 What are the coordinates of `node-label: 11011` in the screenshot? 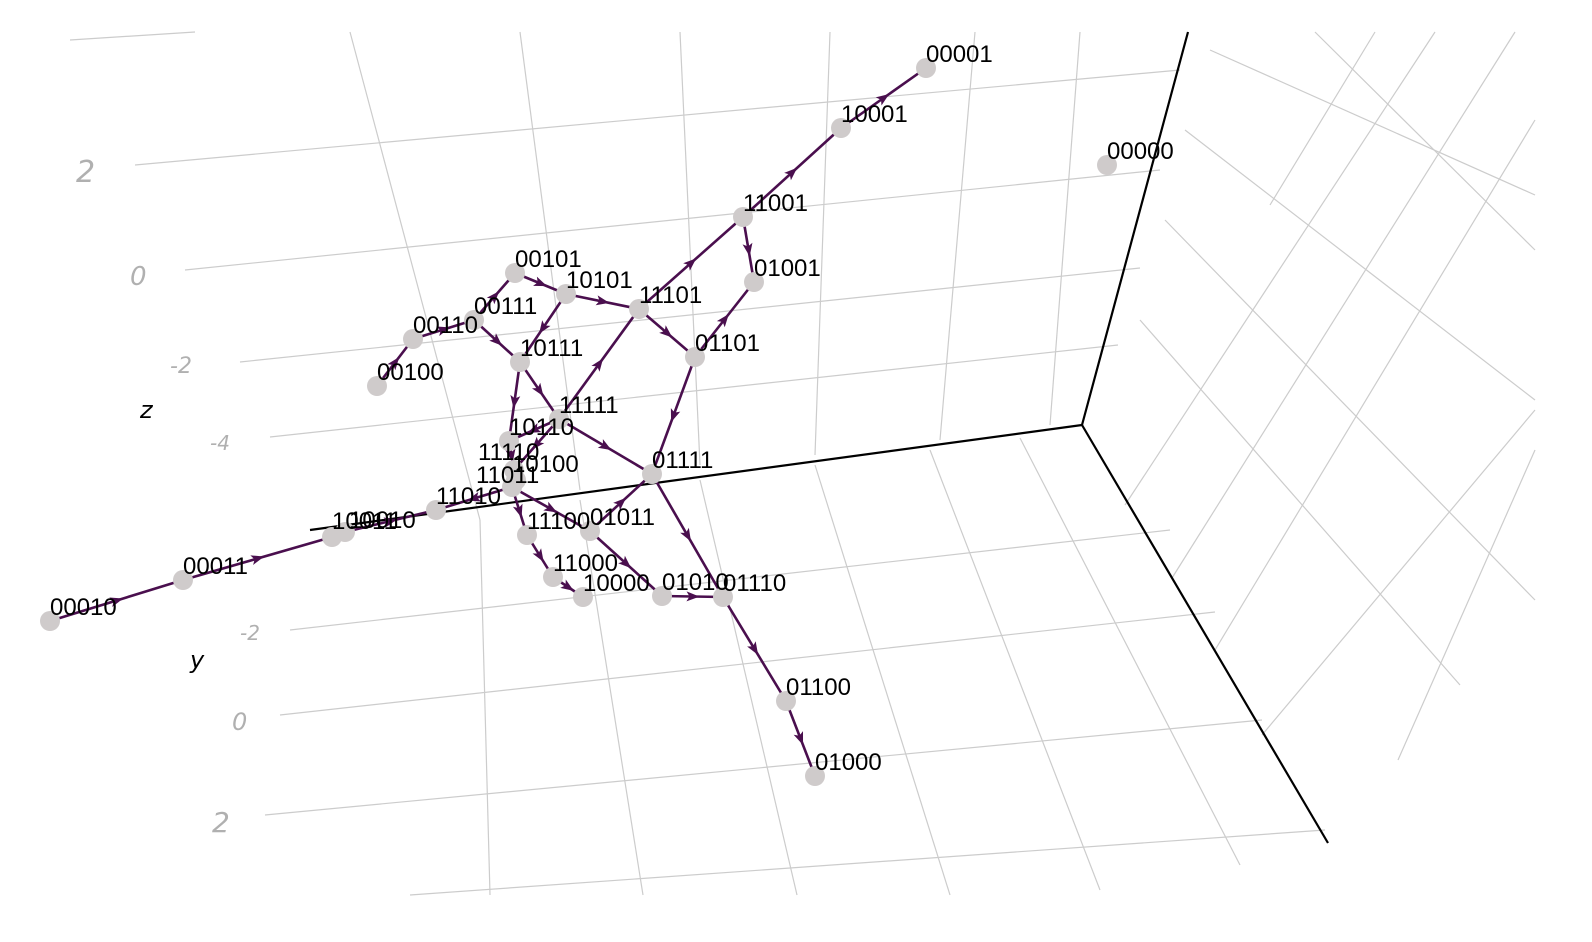 It's located at (507, 475).